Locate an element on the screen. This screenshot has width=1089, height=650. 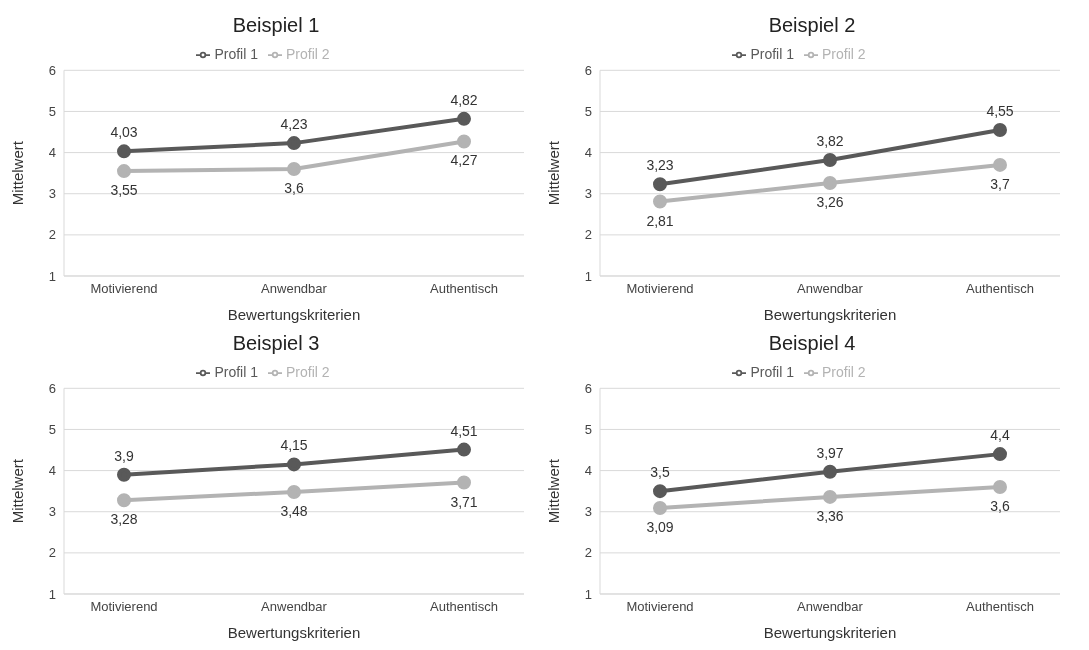
data-label: 3,36 is located at coordinates (830, 515).